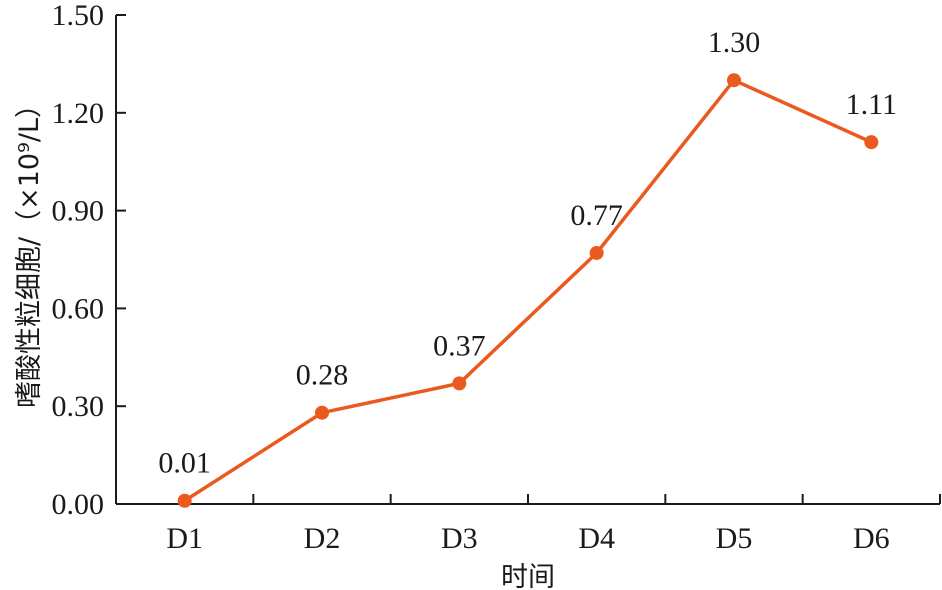  Describe the element at coordinates (78, 211) in the screenshot. I see `y-tick-label: 0.90` at that location.